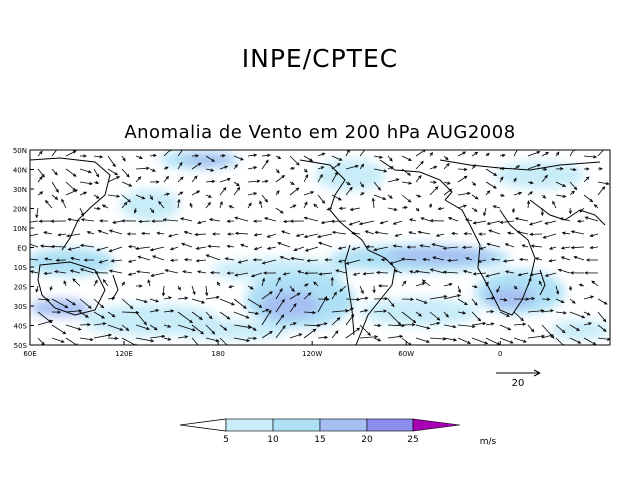 Image resolution: width=640 pixels, height=494 pixels. What do you see at coordinates (488, 442) in the screenshot?
I see `colorbar-unit: m/s` at bounding box center [488, 442].